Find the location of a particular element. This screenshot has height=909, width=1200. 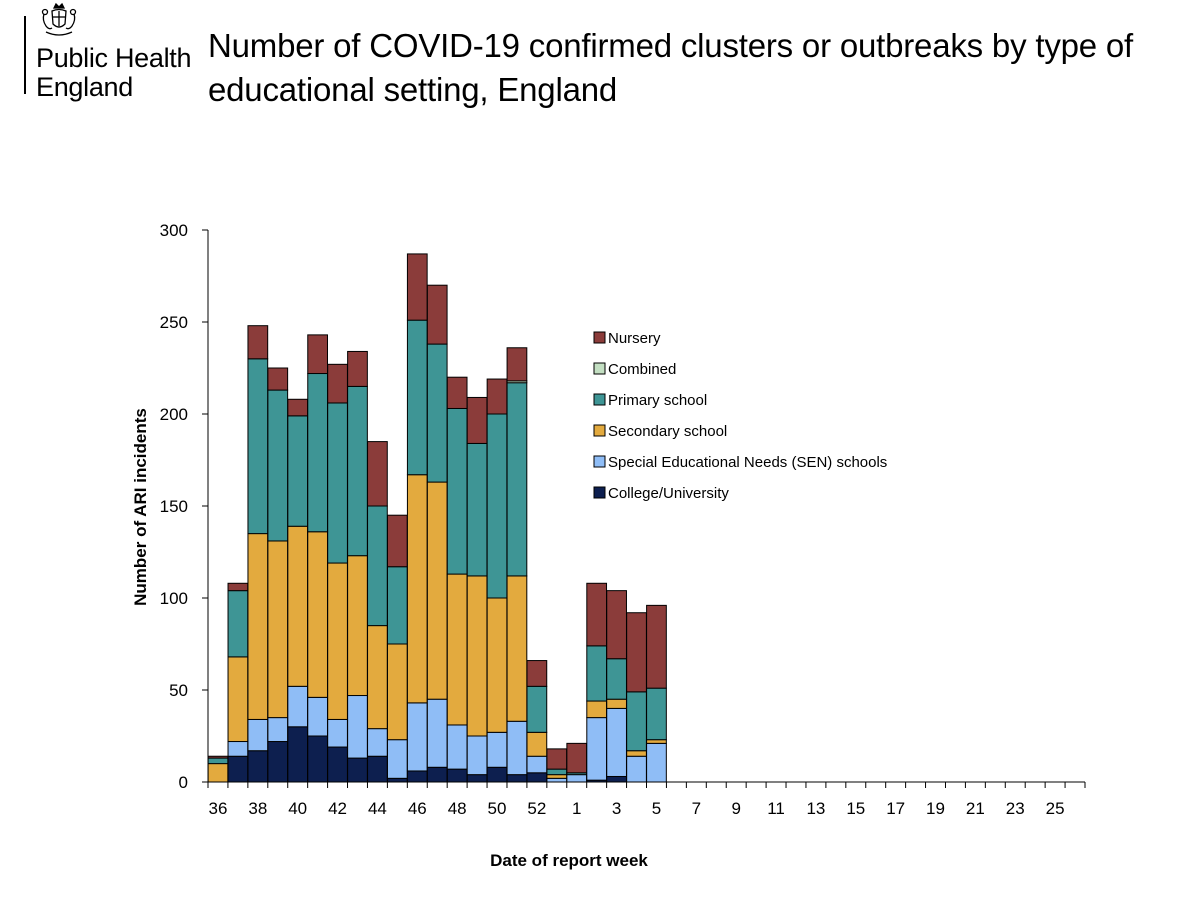

x-tick-label-46: 46 is located at coordinates (417, 808).